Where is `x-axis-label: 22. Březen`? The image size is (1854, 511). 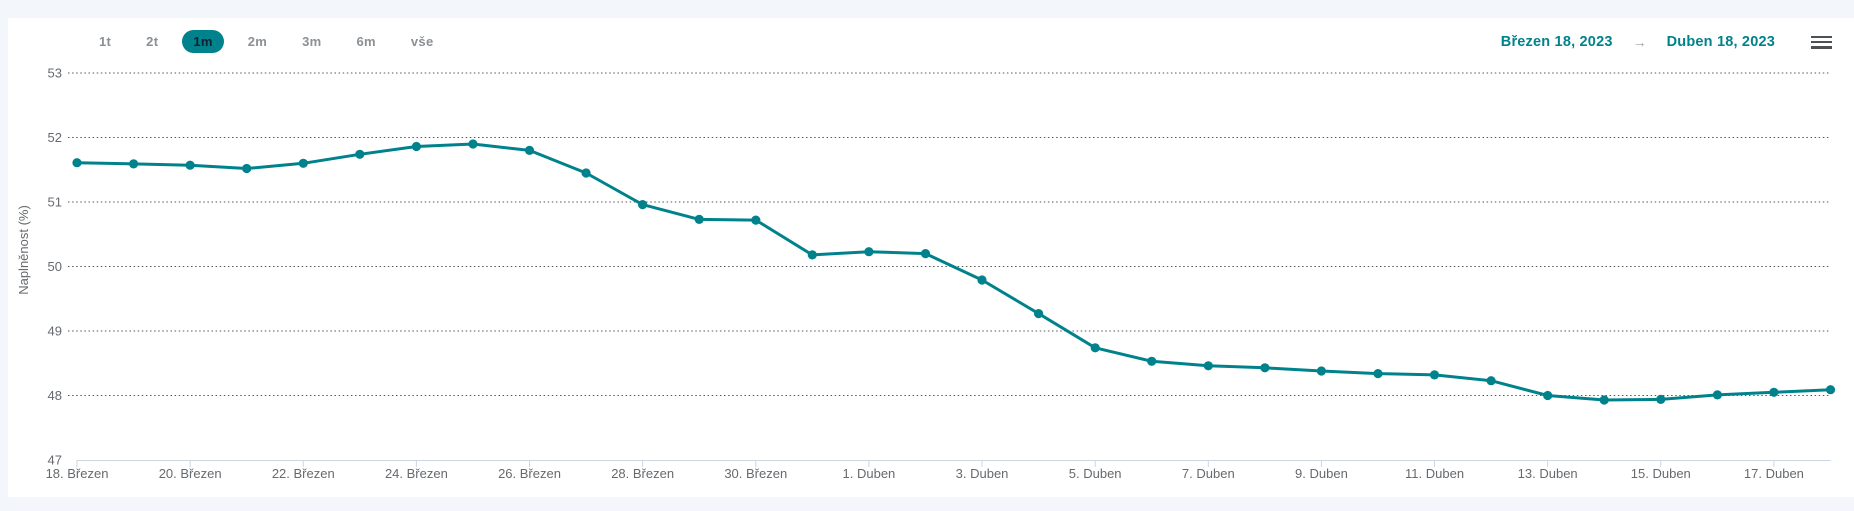
x-axis-label: 22. Březen is located at coordinates (303, 473).